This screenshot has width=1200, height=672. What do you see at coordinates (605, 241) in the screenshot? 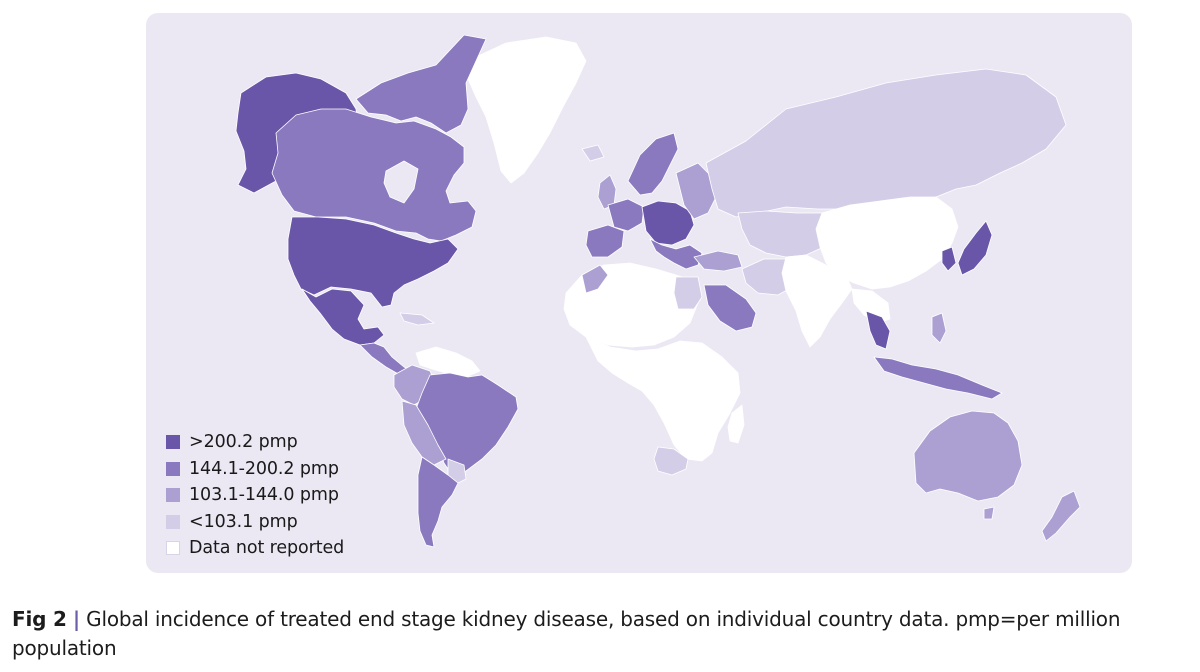
I see `region-iberia` at bounding box center [605, 241].